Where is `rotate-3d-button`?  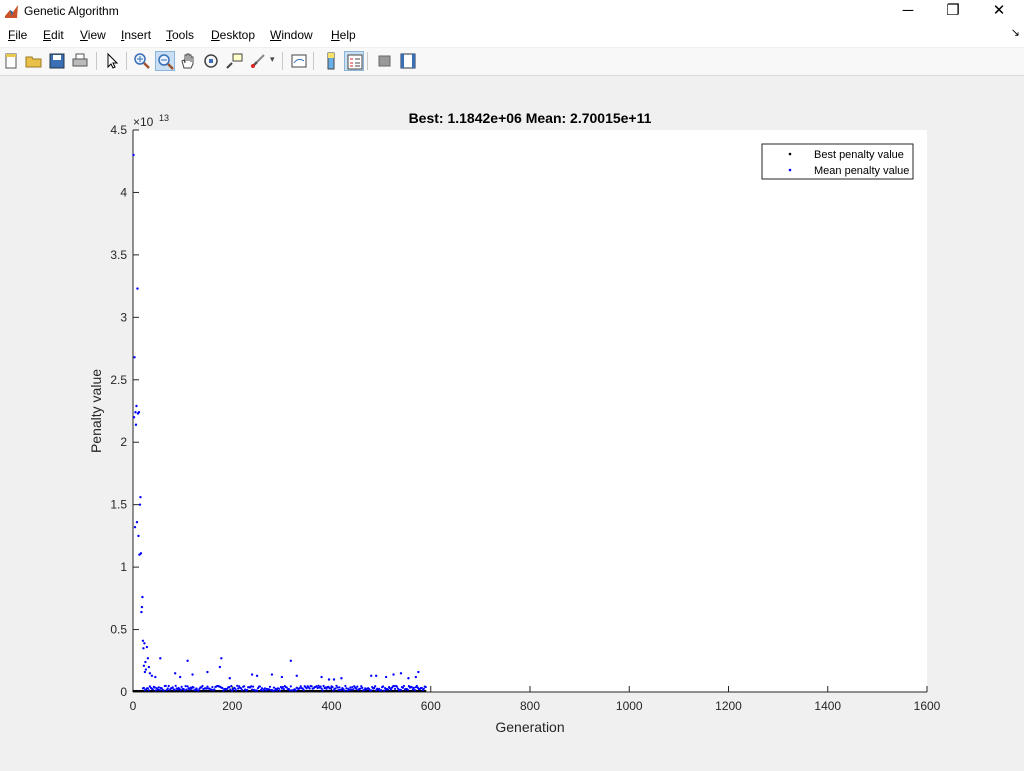 rotate-3d-button is located at coordinates (211, 61).